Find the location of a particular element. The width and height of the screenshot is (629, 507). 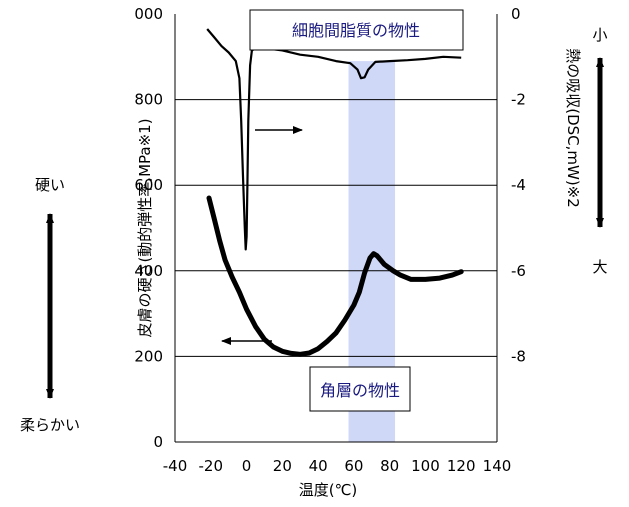

left-y-tick-label: 200 is located at coordinates (148, 356).